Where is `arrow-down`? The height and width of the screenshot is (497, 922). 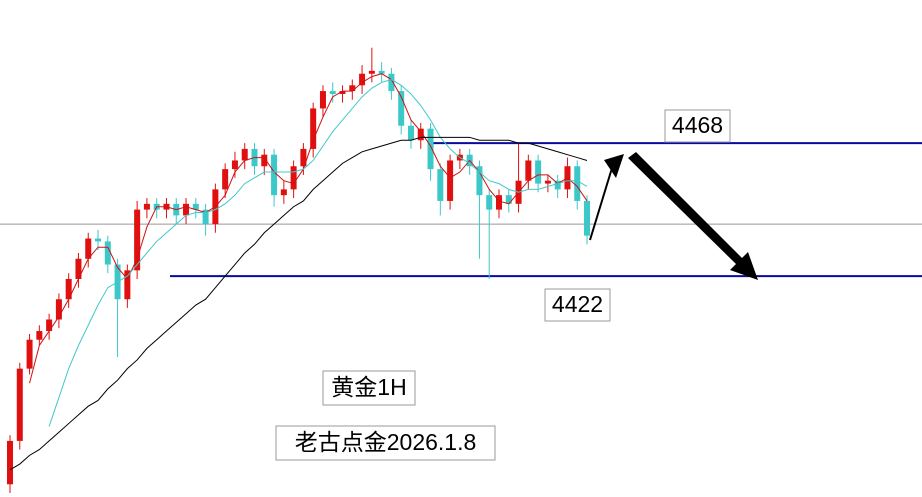
arrow-down is located at coordinates (693, 216).